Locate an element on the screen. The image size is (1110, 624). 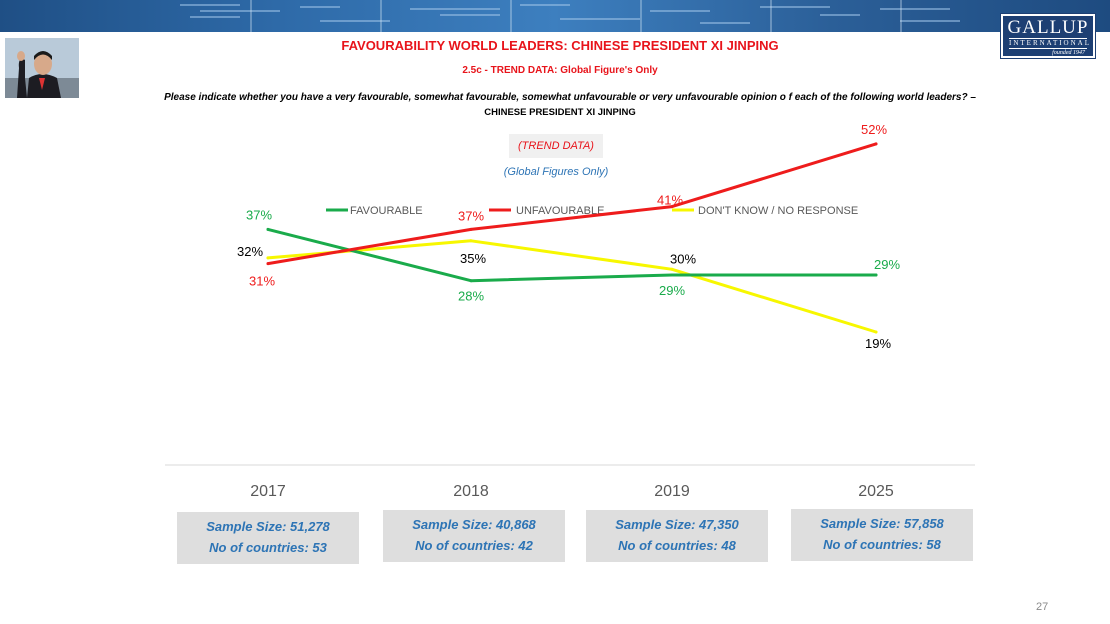
data-label-1-1: 37% is located at coordinates (471, 215).